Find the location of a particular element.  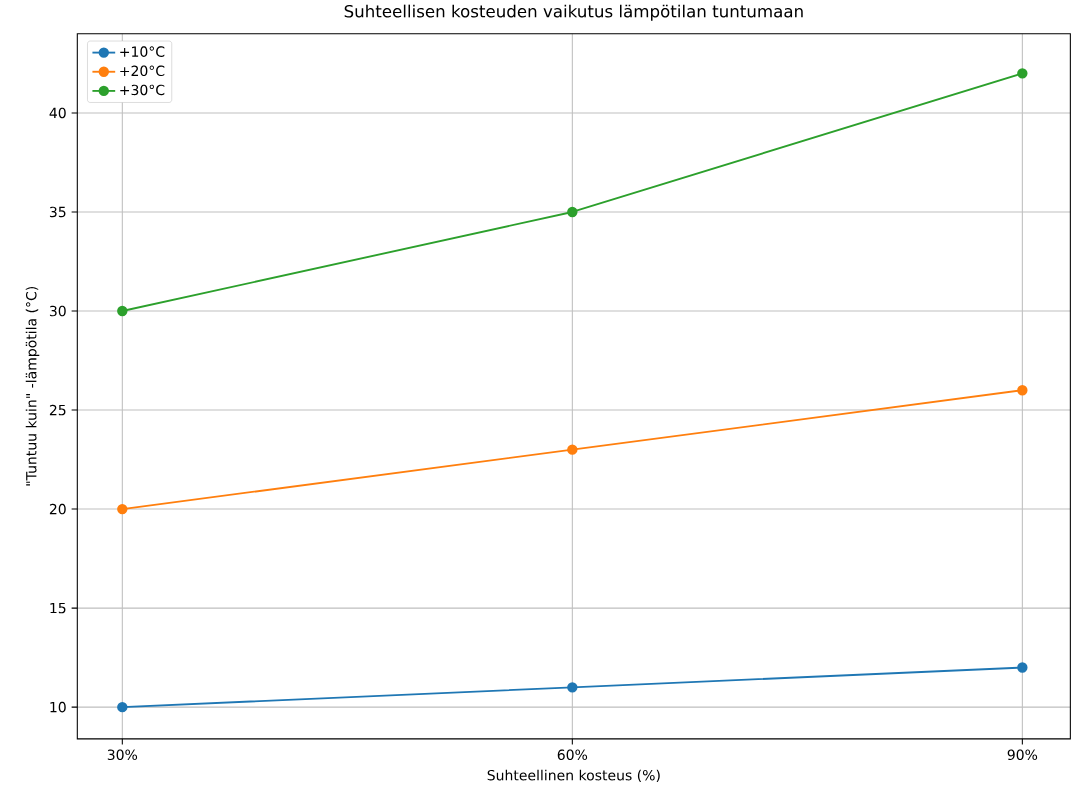

y-tick-label: 20 is located at coordinates (57, 509).